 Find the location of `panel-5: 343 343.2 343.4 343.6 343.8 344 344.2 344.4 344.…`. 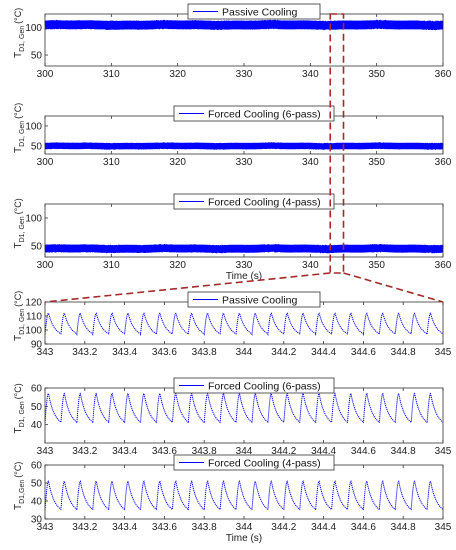

panel-5: 343 343.2 343.4 343.6 343.8 344 344.2 344.4 344.… is located at coordinates (232, 417).